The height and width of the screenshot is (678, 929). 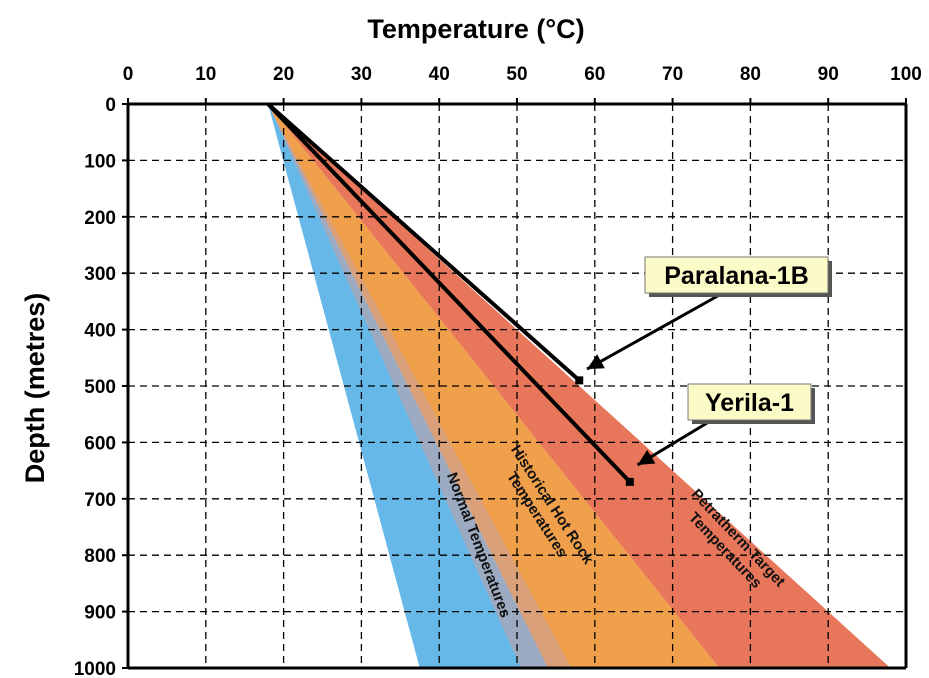 I want to click on y-tick-label: 0, so click(x=110, y=105).